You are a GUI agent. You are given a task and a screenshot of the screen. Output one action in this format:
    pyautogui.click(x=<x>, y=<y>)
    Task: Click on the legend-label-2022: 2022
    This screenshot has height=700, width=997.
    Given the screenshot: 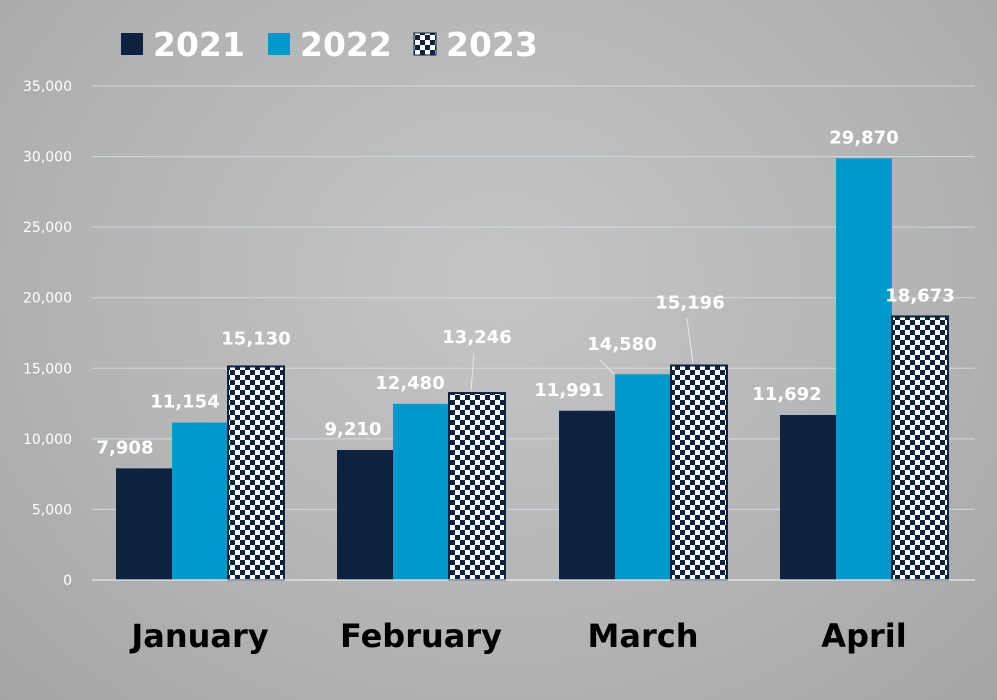 What is the action you would take?
    pyautogui.click(x=346, y=44)
    